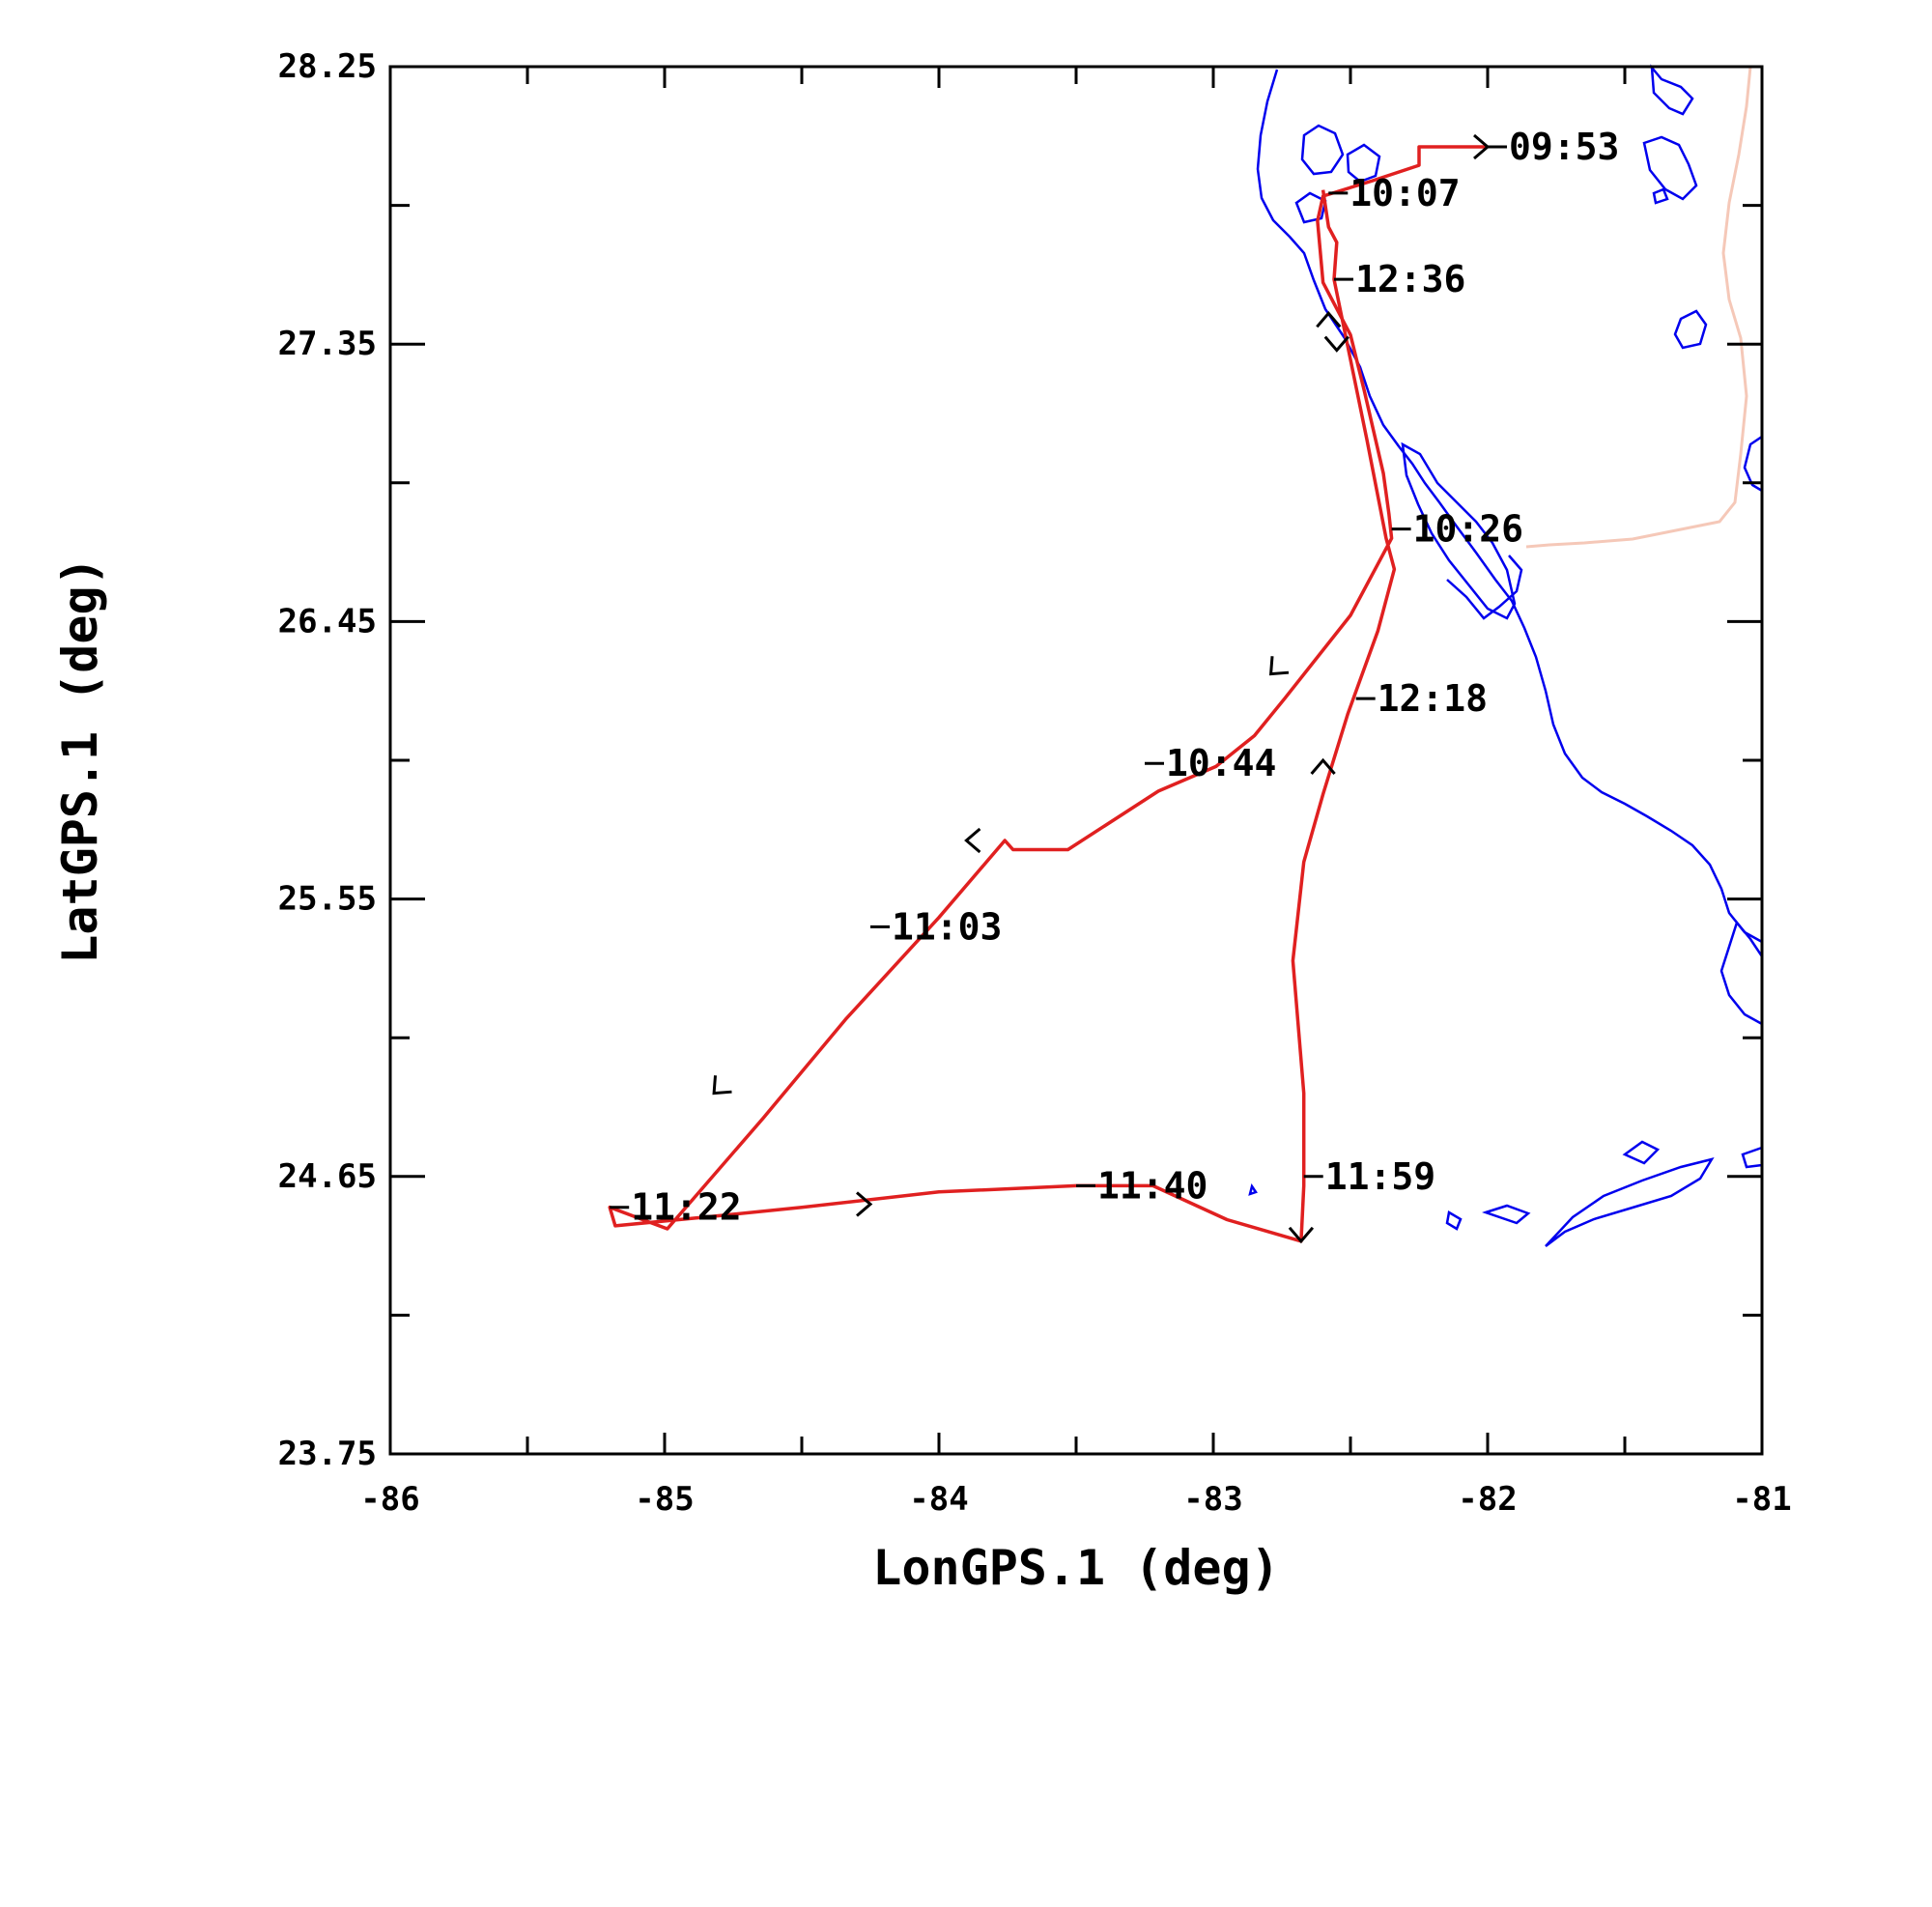  Describe the element at coordinates (1564, 147) in the screenshot. I see `time-annotation-label: 09:53` at that location.